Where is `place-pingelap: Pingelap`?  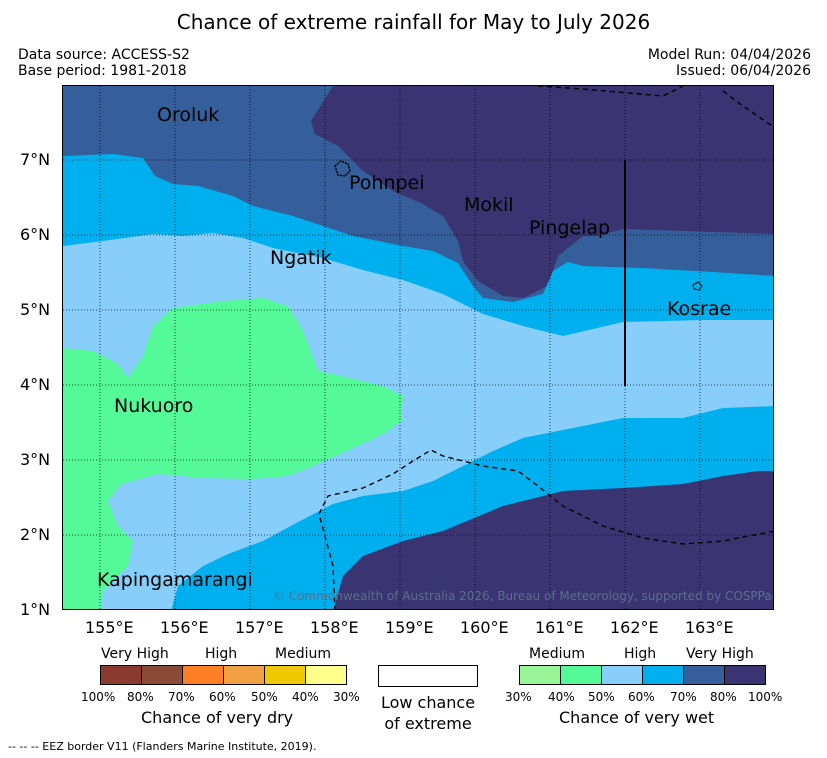 place-pingelap: Pingelap is located at coordinates (570, 228).